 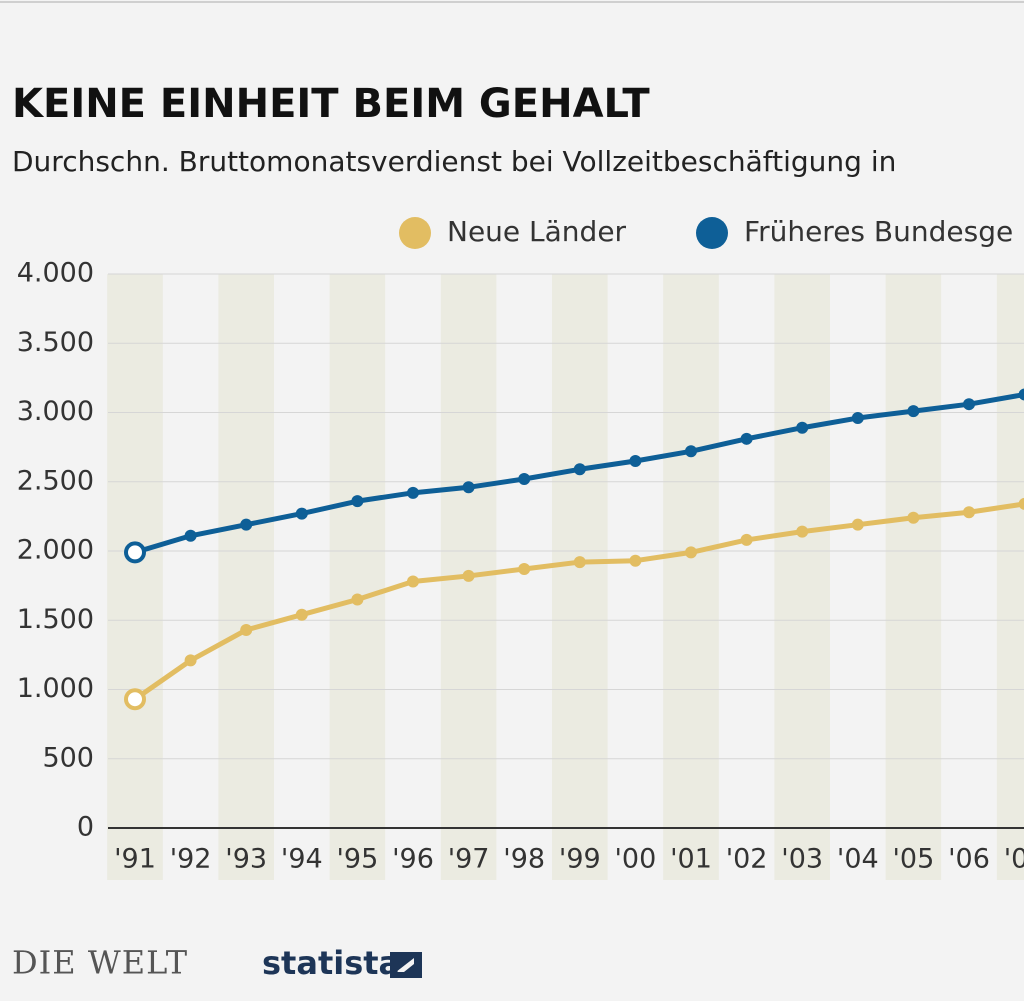 I want to click on y-tick-label: 4.000, so click(x=55, y=273).